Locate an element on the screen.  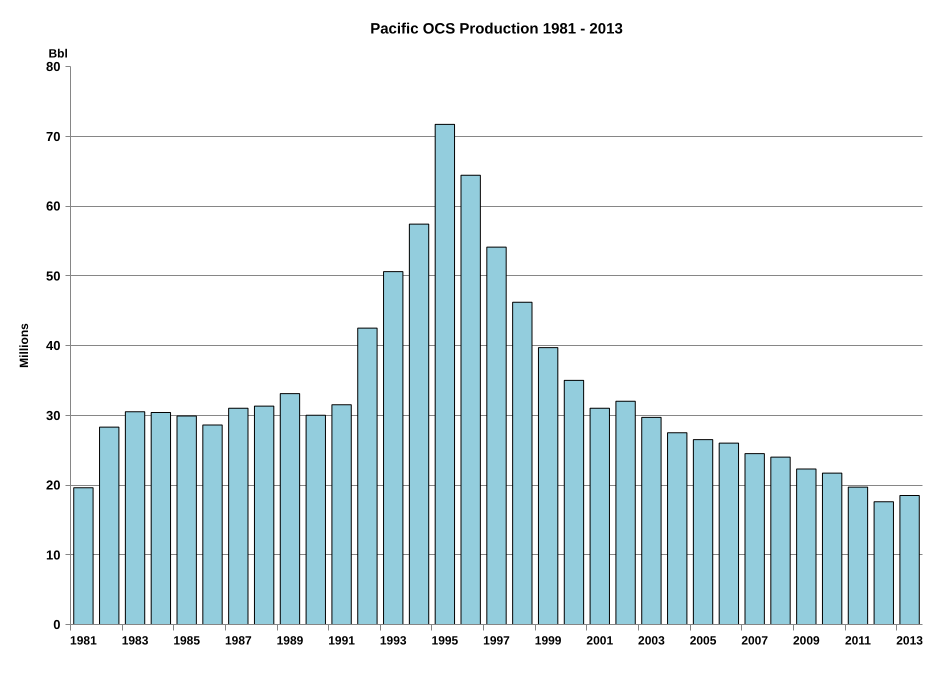
y-axis-title: Millions is located at coordinates (24, 345).